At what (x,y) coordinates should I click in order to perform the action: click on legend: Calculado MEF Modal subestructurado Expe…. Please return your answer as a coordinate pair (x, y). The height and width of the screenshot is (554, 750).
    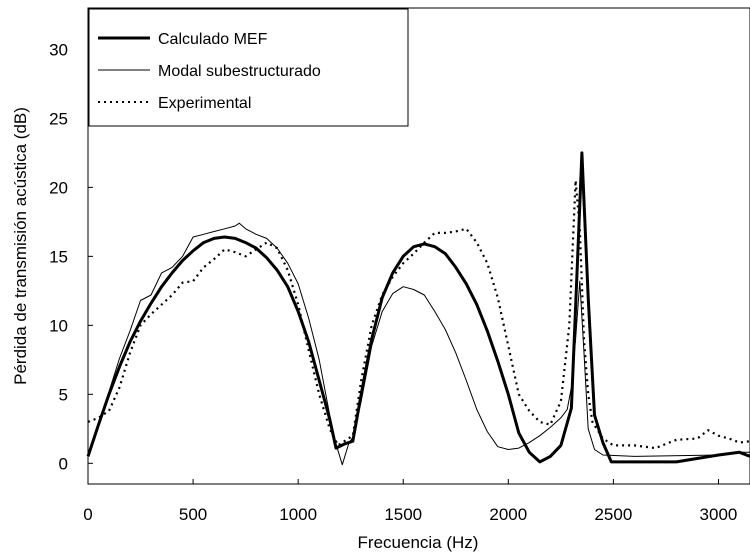
    Looking at the image, I should click on (248, 67).